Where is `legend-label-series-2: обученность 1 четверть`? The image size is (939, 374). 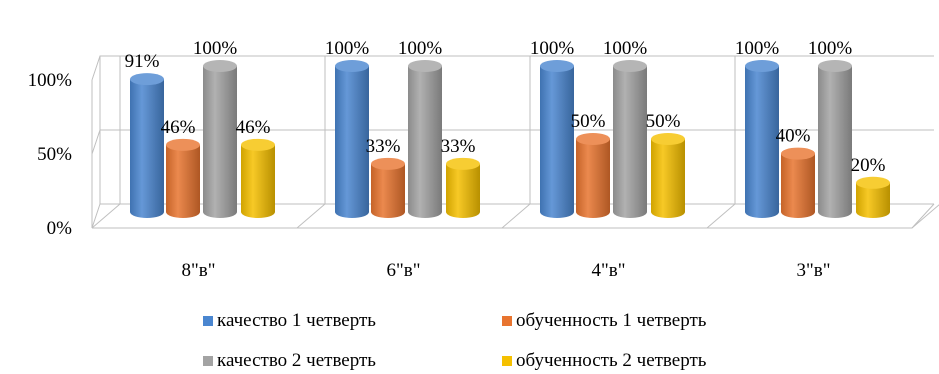
legend-label-series-2: обученность 1 четверть is located at coordinates (611, 320).